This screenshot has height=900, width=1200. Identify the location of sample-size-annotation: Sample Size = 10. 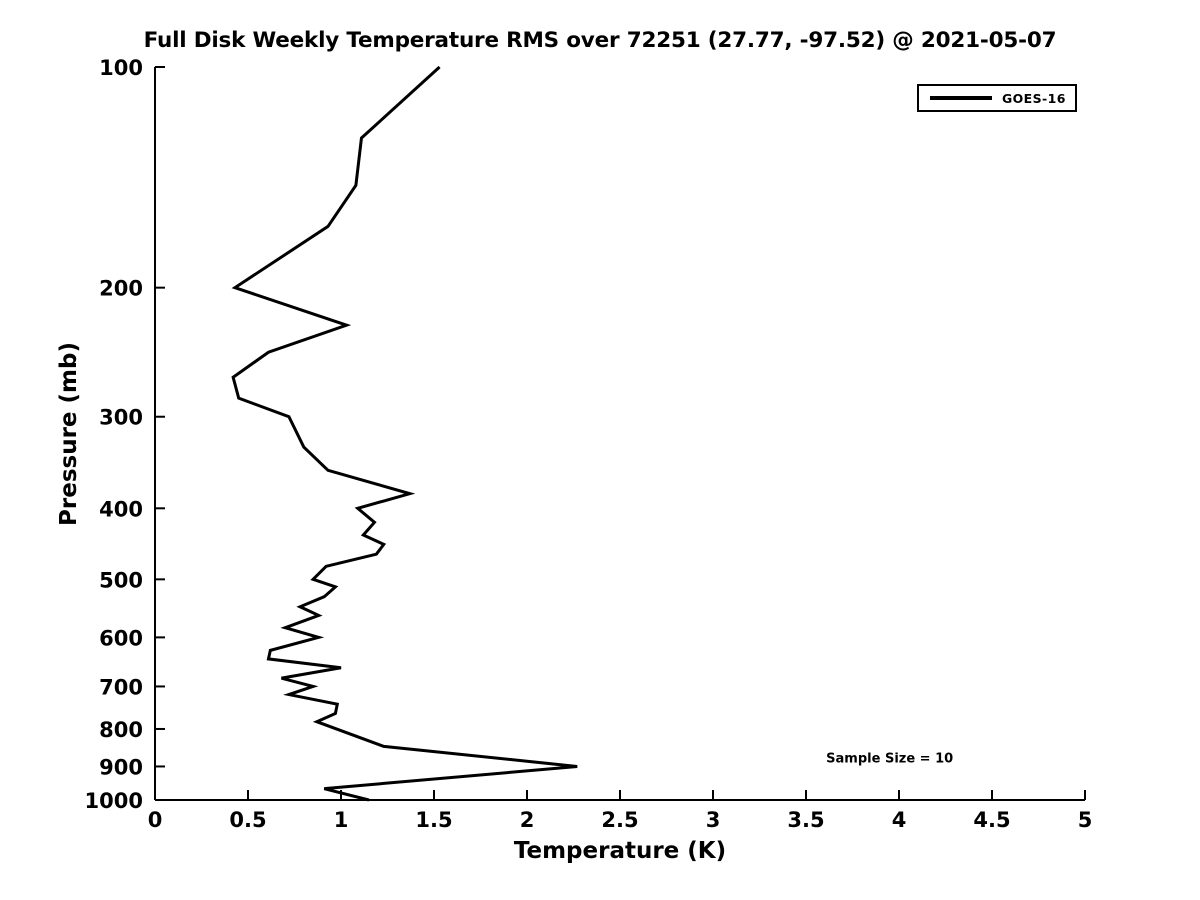
(889, 758).